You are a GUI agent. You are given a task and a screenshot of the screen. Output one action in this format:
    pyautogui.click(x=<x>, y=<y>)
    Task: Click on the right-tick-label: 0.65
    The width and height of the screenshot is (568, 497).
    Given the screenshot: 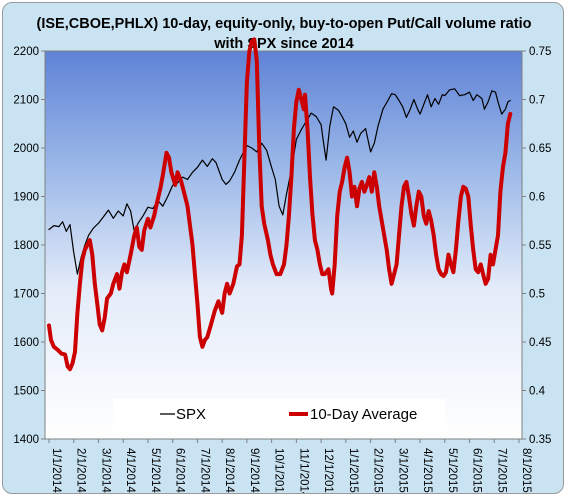 What is the action you would take?
    pyautogui.click(x=540, y=149)
    